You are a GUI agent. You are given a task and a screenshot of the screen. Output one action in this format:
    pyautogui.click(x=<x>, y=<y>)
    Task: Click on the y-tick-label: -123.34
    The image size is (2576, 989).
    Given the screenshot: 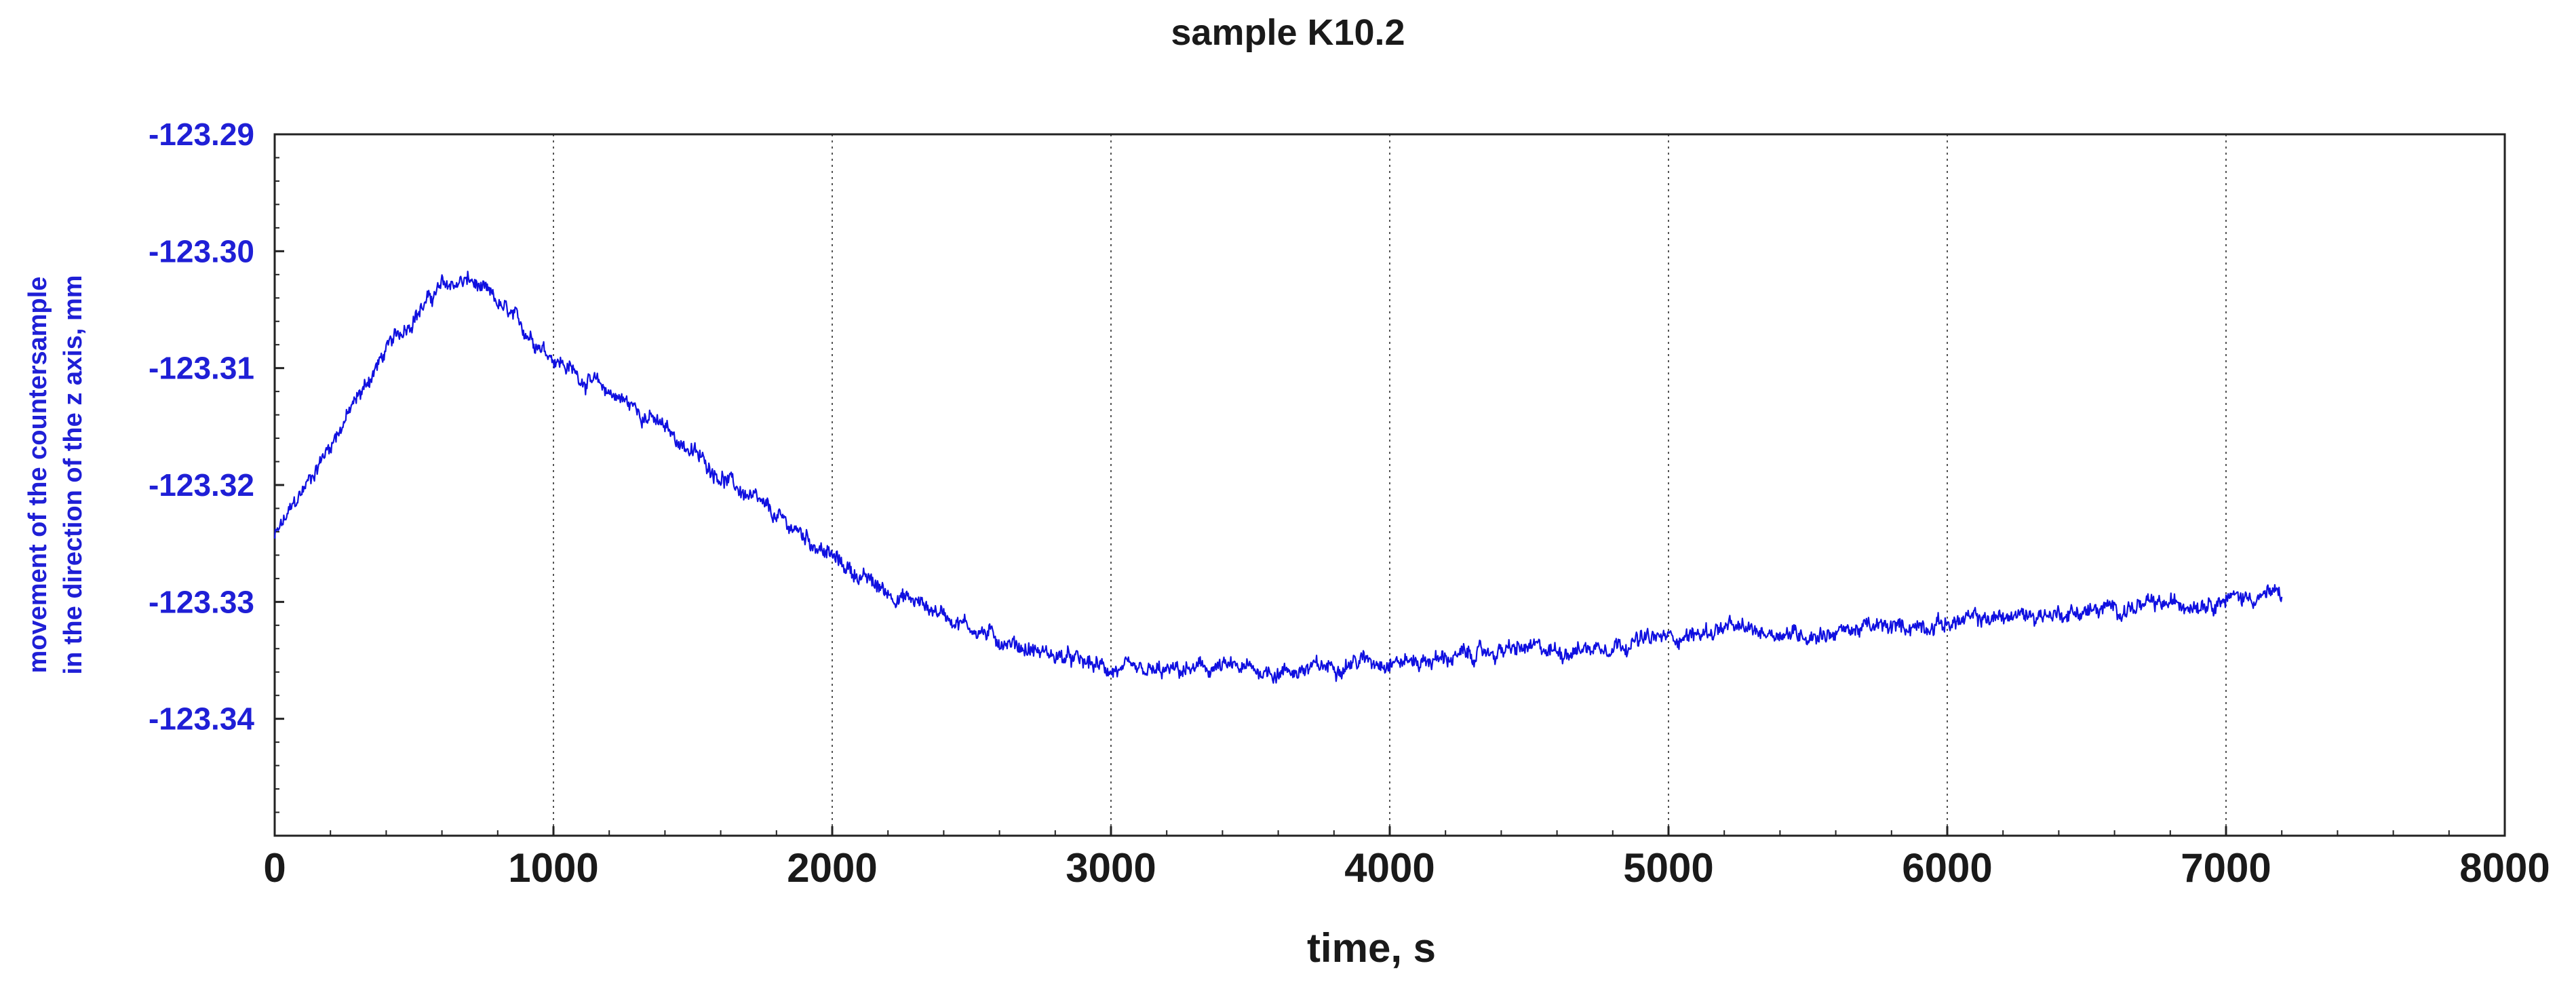 What is the action you would take?
    pyautogui.click(x=201, y=719)
    